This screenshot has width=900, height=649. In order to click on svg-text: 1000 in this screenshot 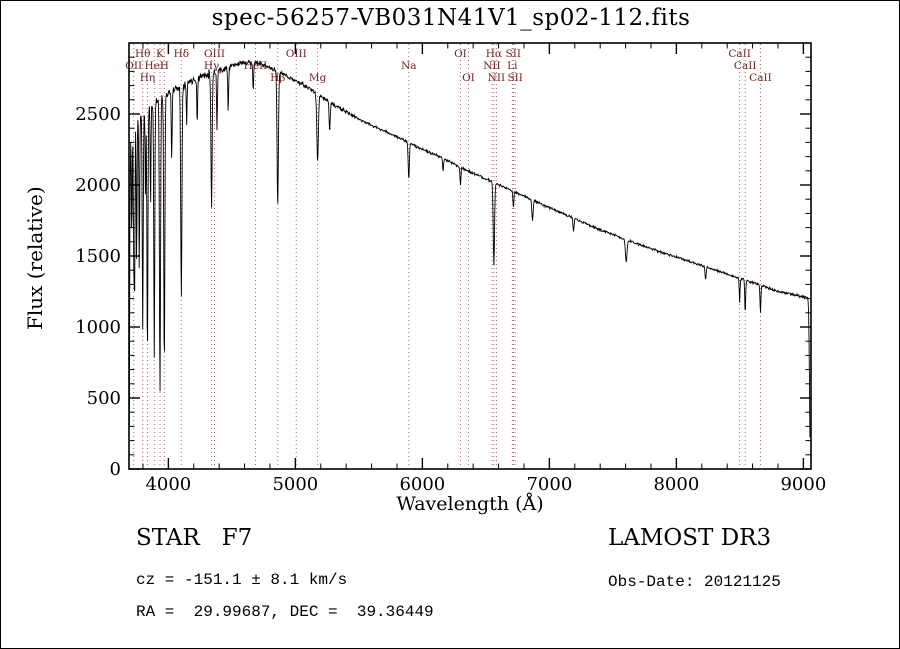, I will do `click(98, 327)`.